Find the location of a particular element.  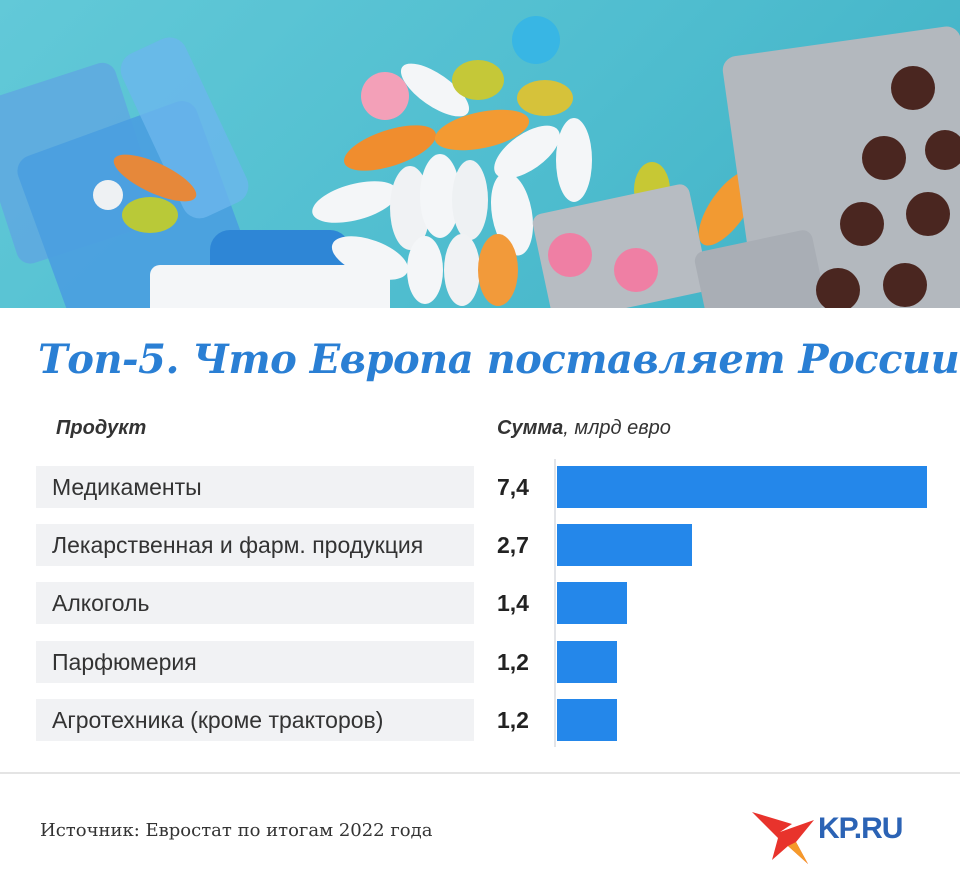

kp-logo-text: KP.RU is located at coordinates (860, 828).